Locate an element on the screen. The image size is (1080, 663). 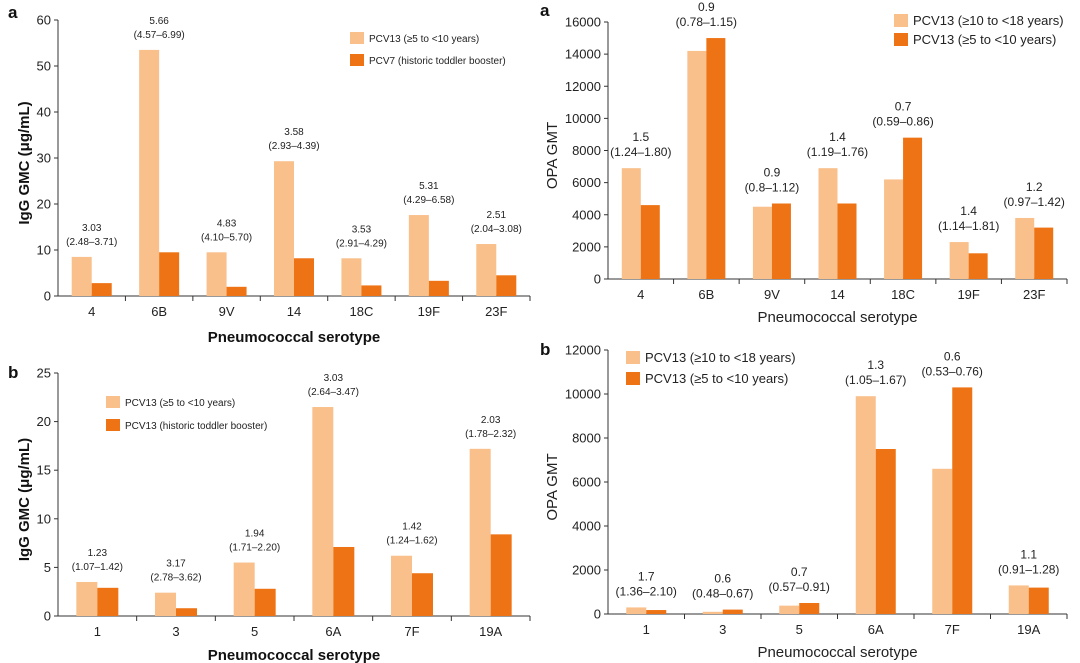
data-label-ci: (1.07–1.42) is located at coordinates (97, 567).